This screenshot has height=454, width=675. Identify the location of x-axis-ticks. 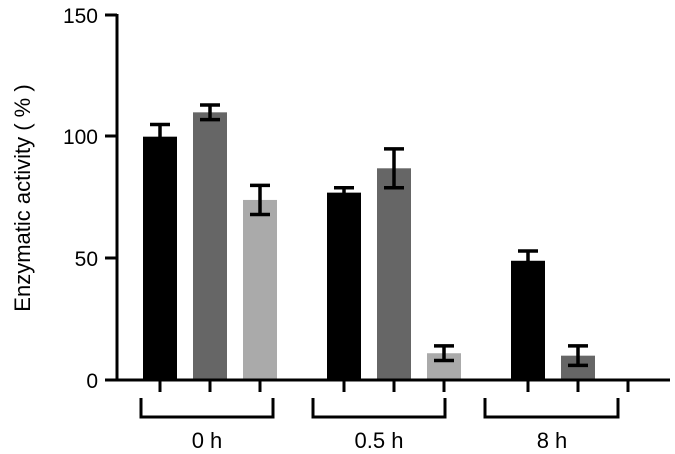
(394, 386).